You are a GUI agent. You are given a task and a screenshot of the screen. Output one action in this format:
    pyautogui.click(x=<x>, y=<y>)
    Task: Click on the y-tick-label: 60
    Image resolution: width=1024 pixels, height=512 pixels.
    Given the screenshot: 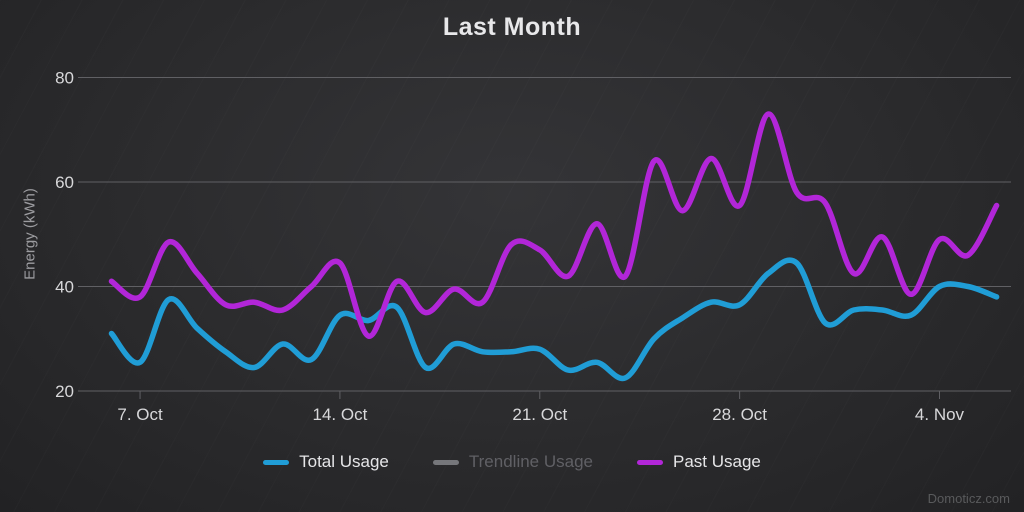 What is the action you would take?
    pyautogui.click(x=64, y=182)
    